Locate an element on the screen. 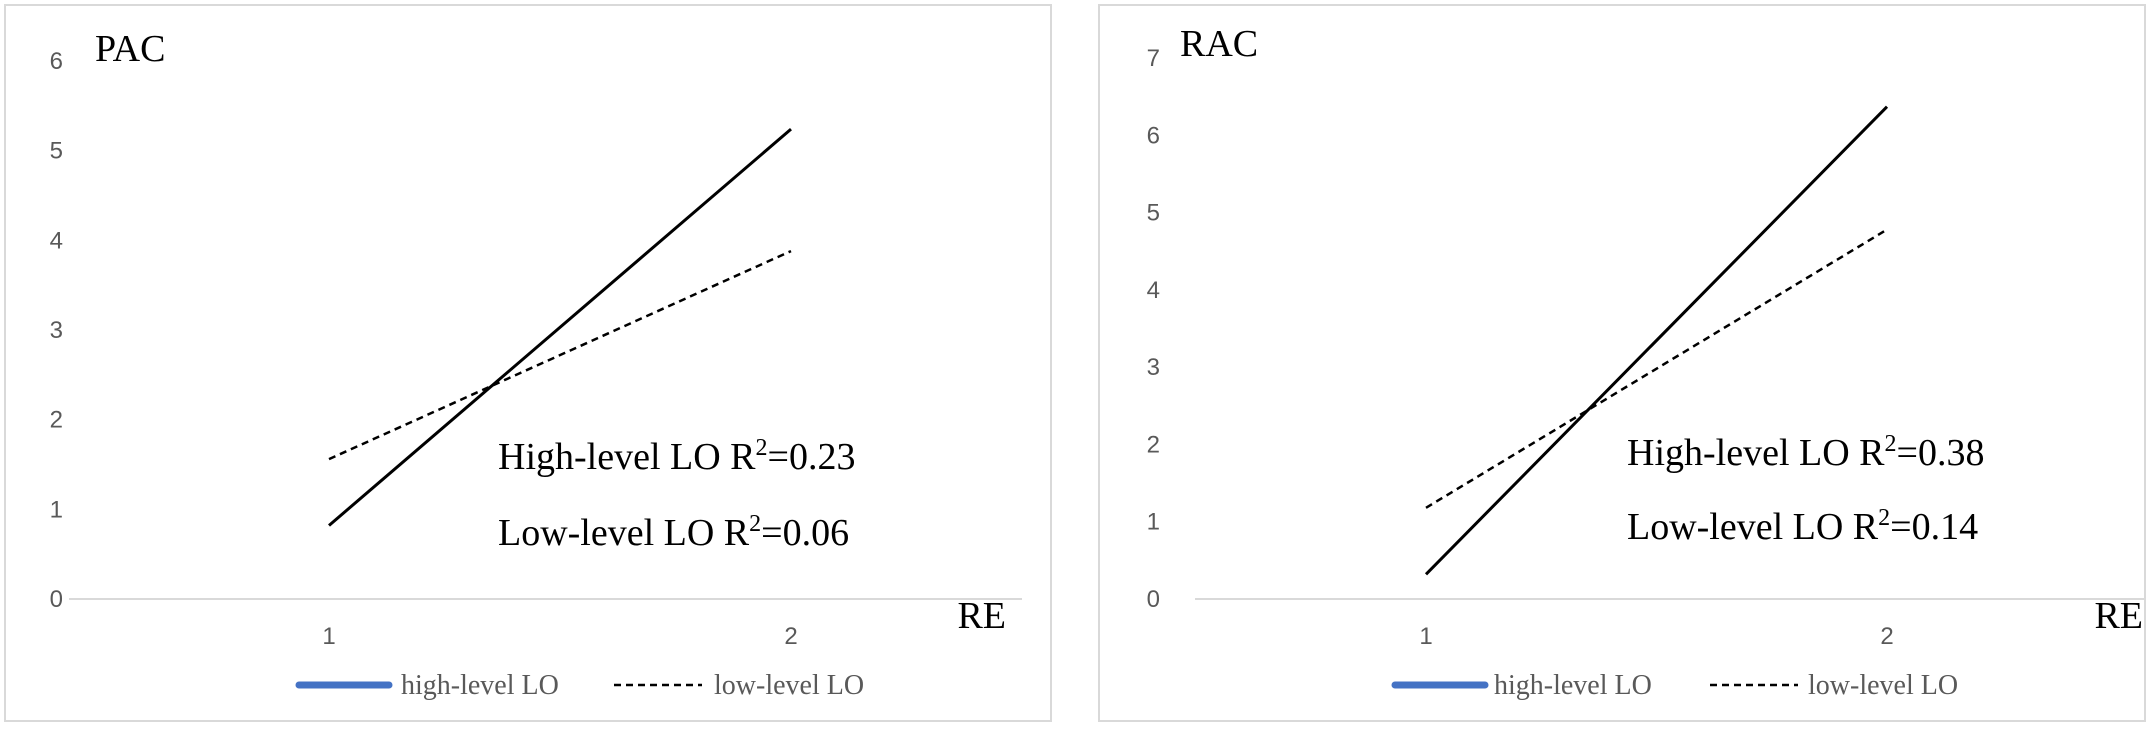  annotation-suffix: =0.14 is located at coordinates (1934, 527).